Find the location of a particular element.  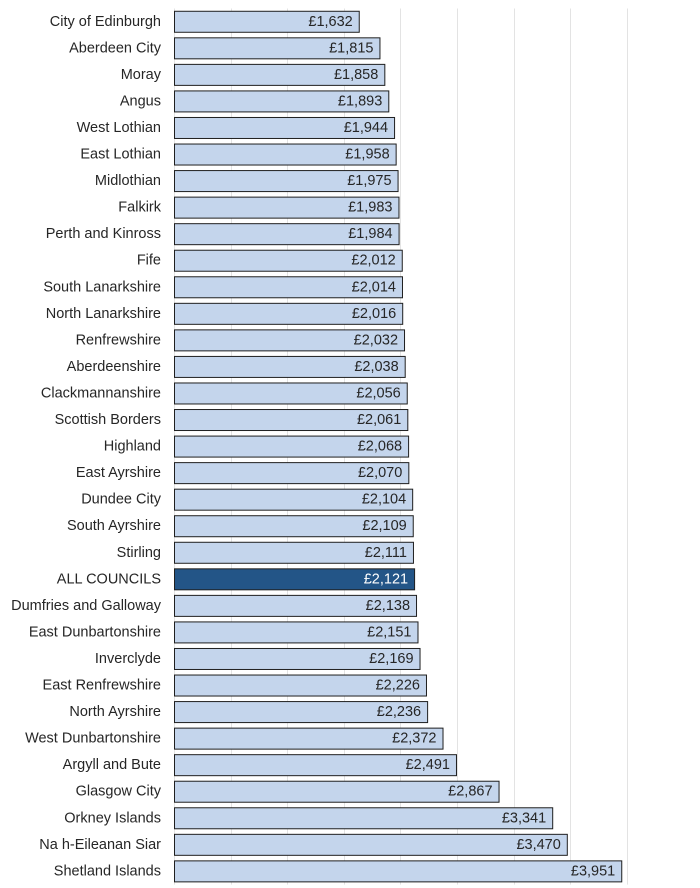

value-label: £2,061 is located at coordinates (379, 420).